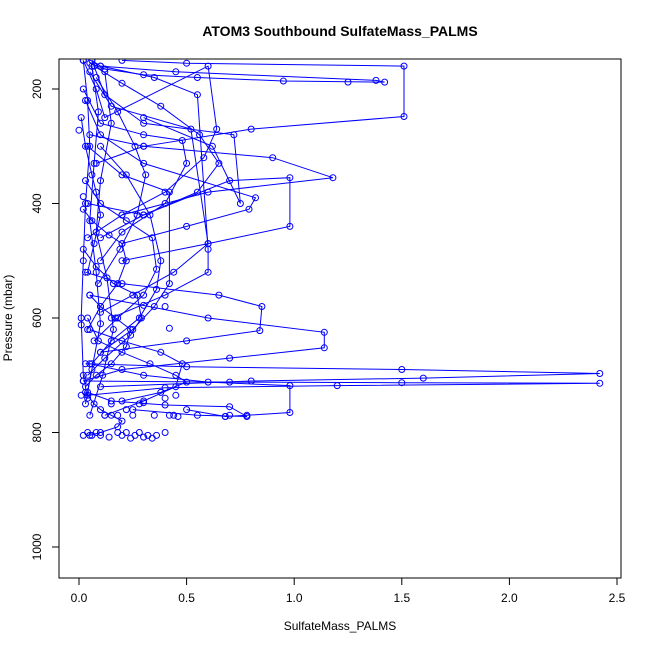  Describe the element at coordinates (37, 318) in the screenshot. I see `y-tick-label: 600` at that location.